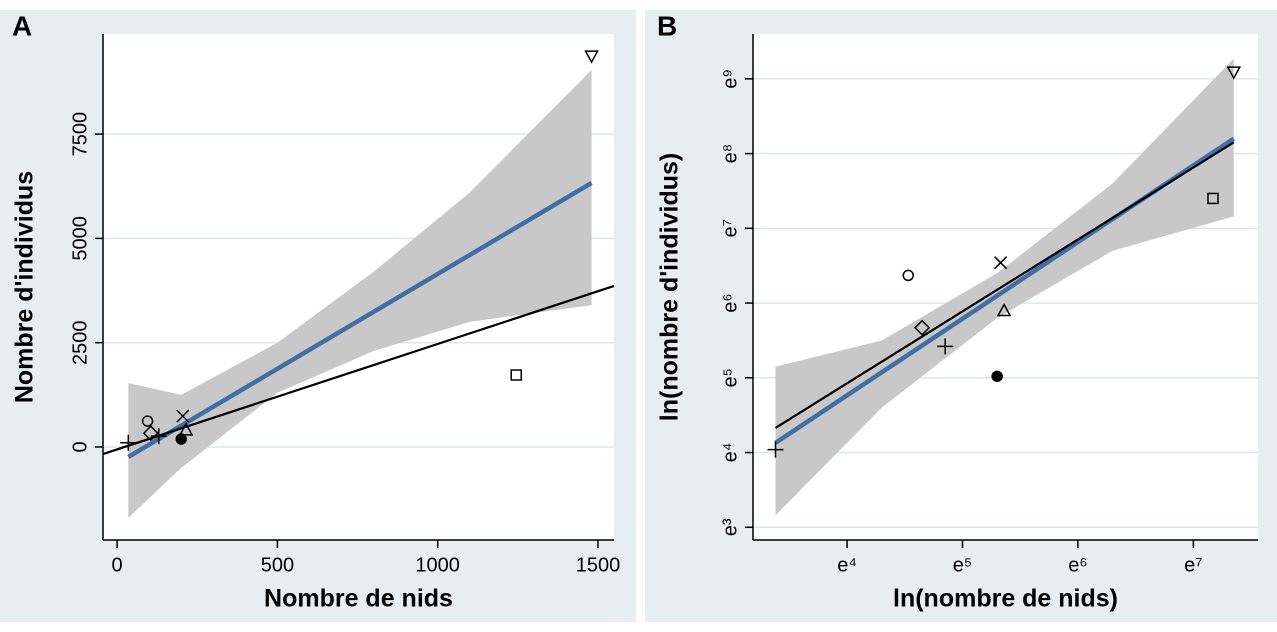 The width and height of the screenshot is (1277, 632). I want to click on y-tick-label: e⁸, so click(730, 154).